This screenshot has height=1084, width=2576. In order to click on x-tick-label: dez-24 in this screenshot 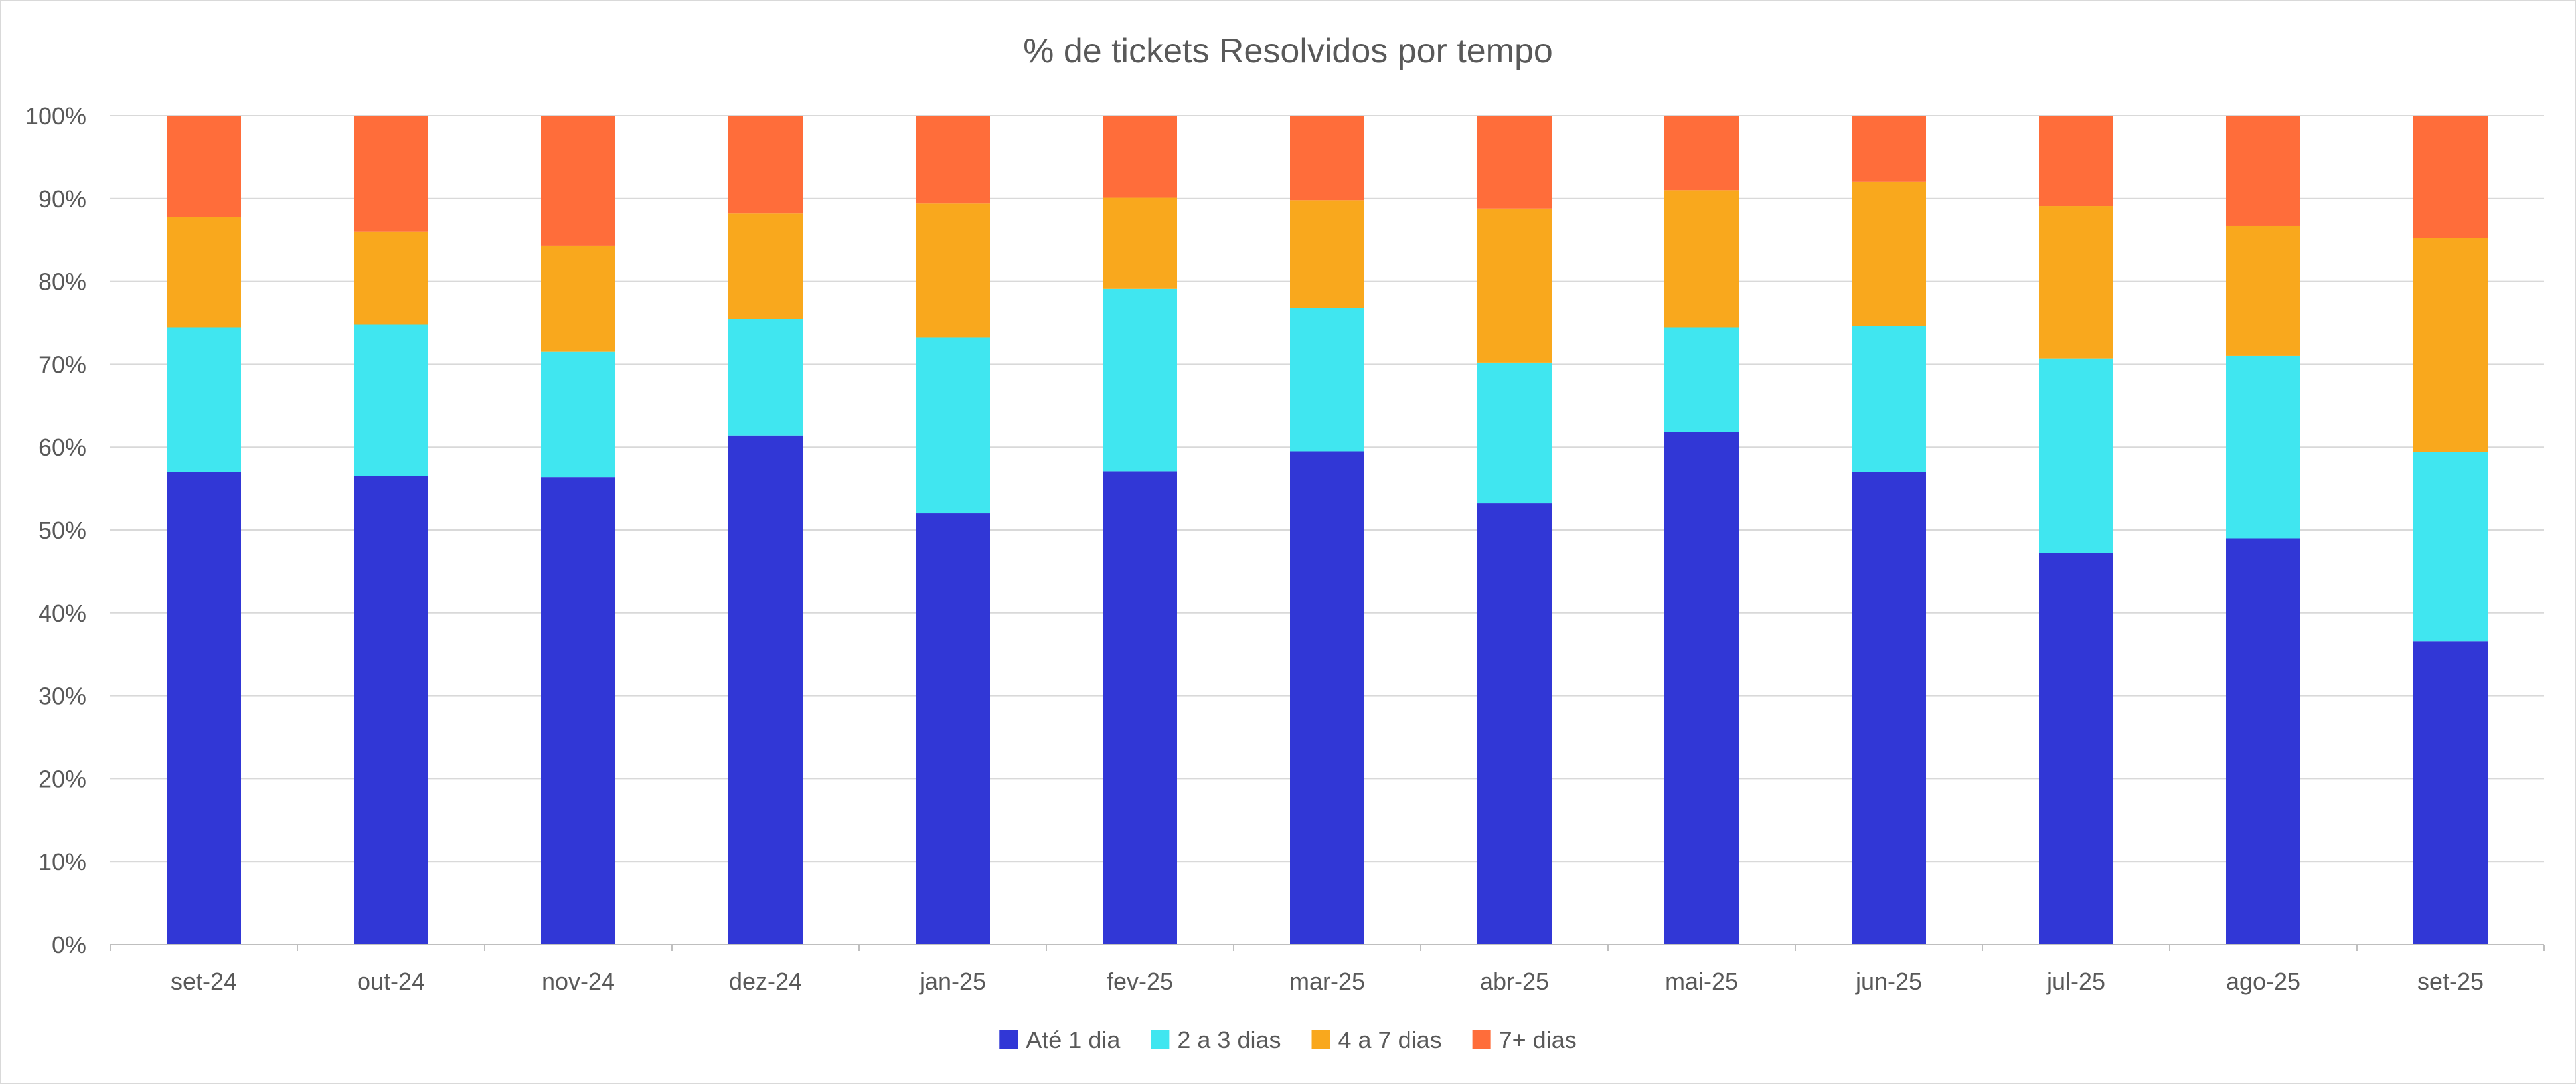, I will do `click(765, 981)`.